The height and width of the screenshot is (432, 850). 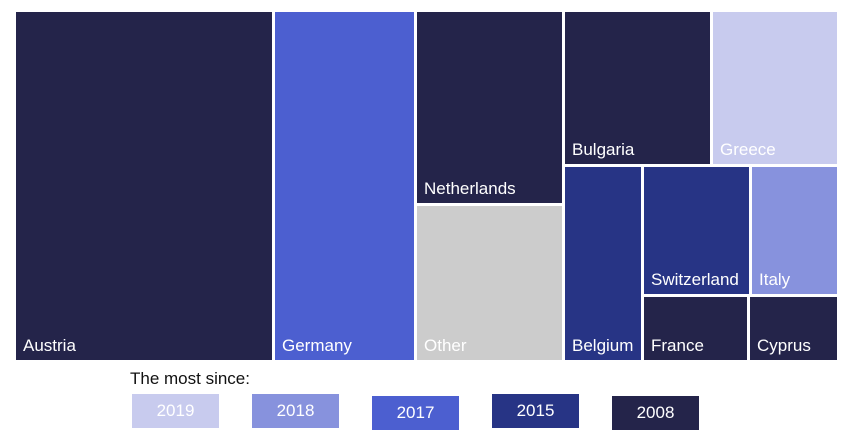 I want to click on treemap-cell-switzerland, so click(x=696, y=230).